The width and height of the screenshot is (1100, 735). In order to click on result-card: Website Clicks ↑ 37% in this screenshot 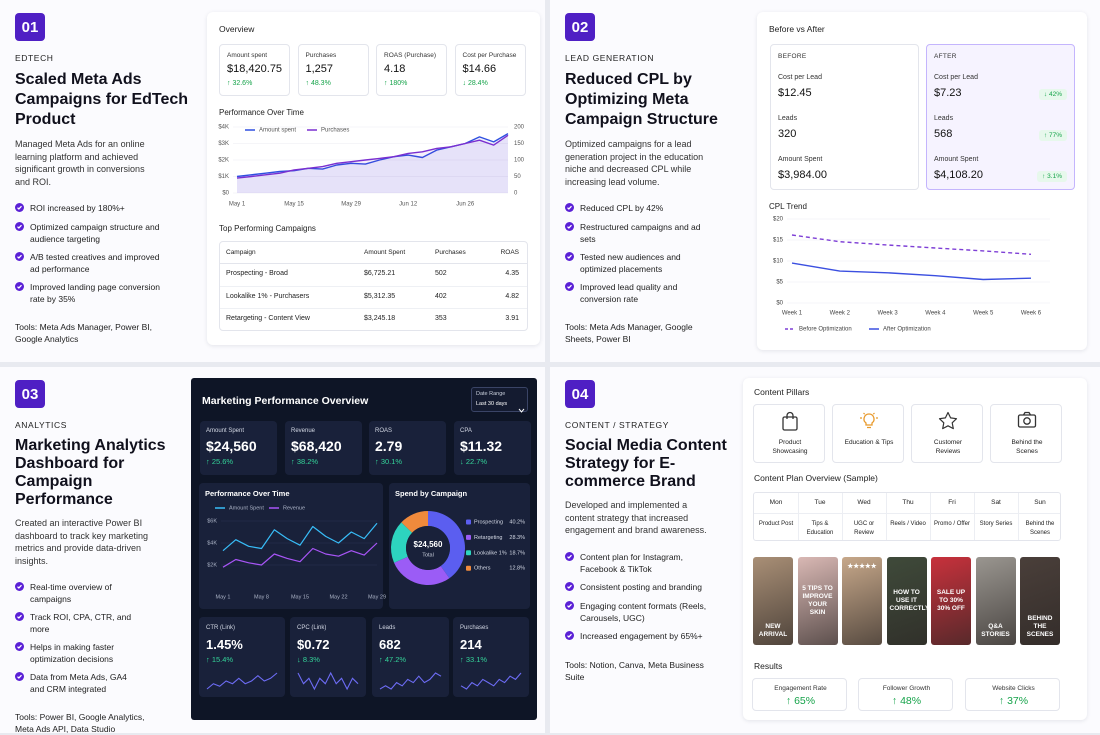, I will do `click(1012, 694)`.